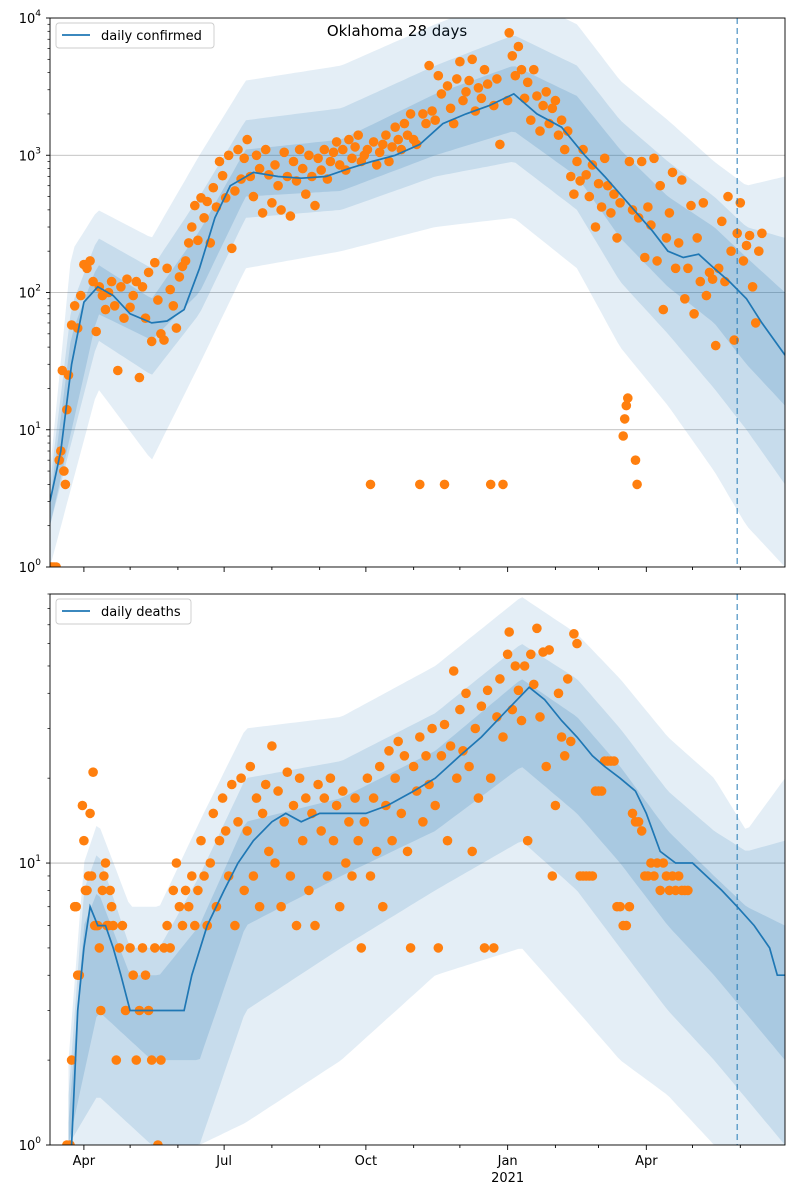 This screenshot has width=800, height=1200. What do you see at coordinates (223, 1161) in the screenshot?
I see `x-tick-label: Jul` at bounding box center [223, 1161].